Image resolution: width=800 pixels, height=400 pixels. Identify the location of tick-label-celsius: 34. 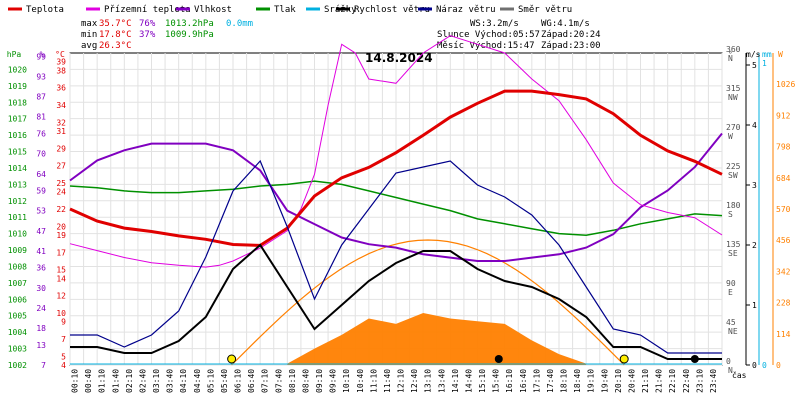
(61, 105).